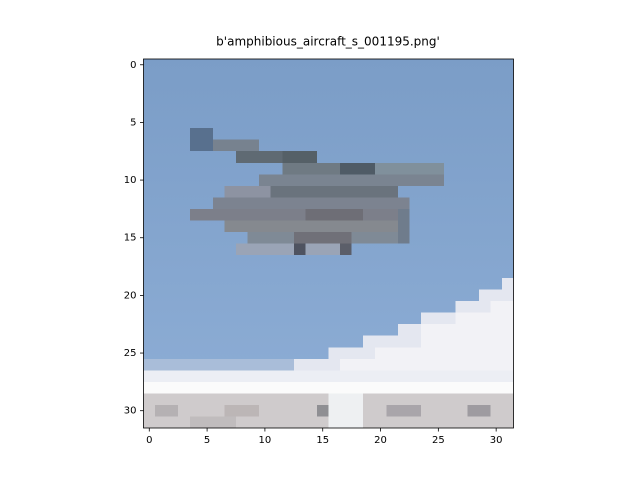 The image size is (640, 480). I want to click on chart-title: b'amphibious_aircraft_s_001195.png', so click(328, 42).